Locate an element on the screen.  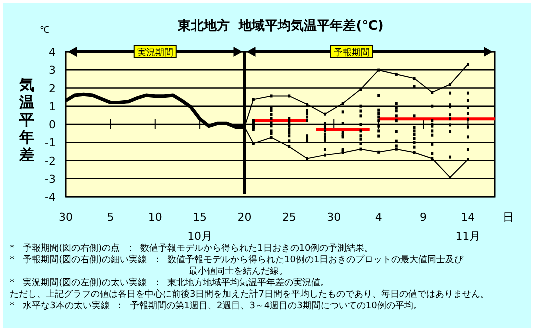
text: * 予報期間(図の右側)の細い実線 ： 数値予報モデルから得られた10例の1日おきのプロットの最大値同士及び is located at coordinates (237, 260).